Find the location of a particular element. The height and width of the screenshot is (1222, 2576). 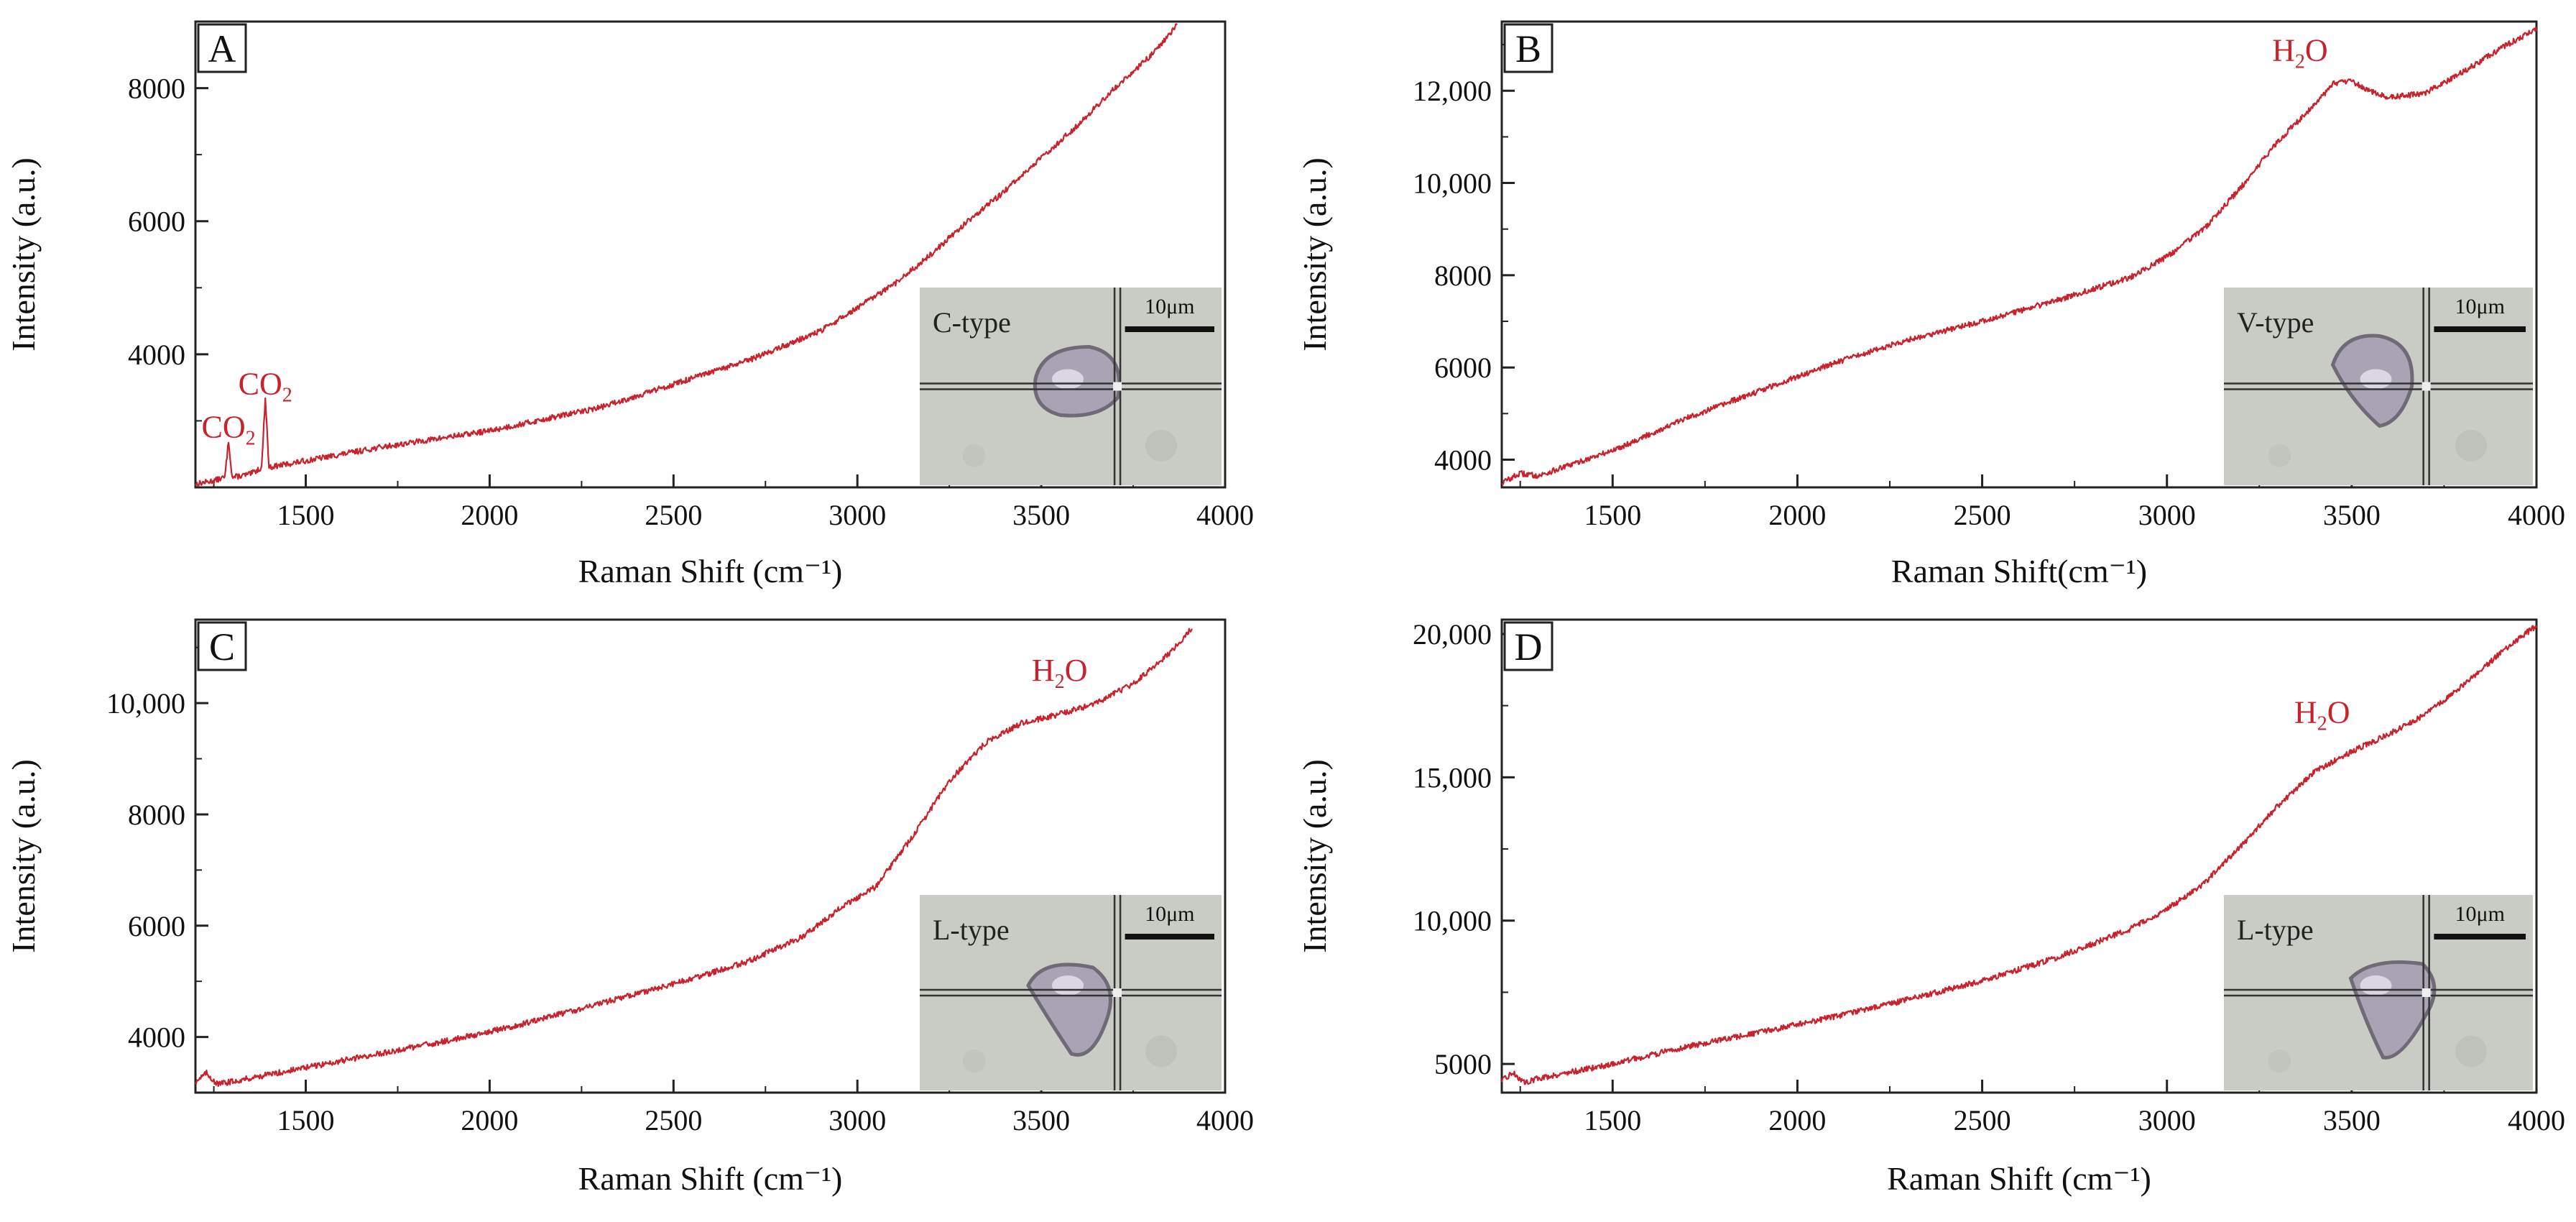

panel-label: D is located at coordinates (1529, 647).